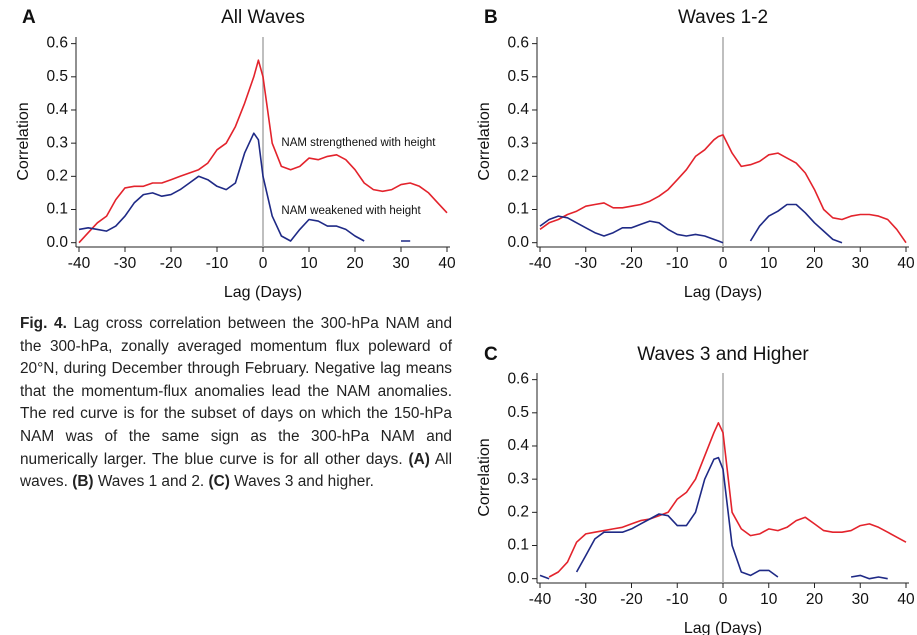  I want to click on panel-letter: A, so click(29, 17).